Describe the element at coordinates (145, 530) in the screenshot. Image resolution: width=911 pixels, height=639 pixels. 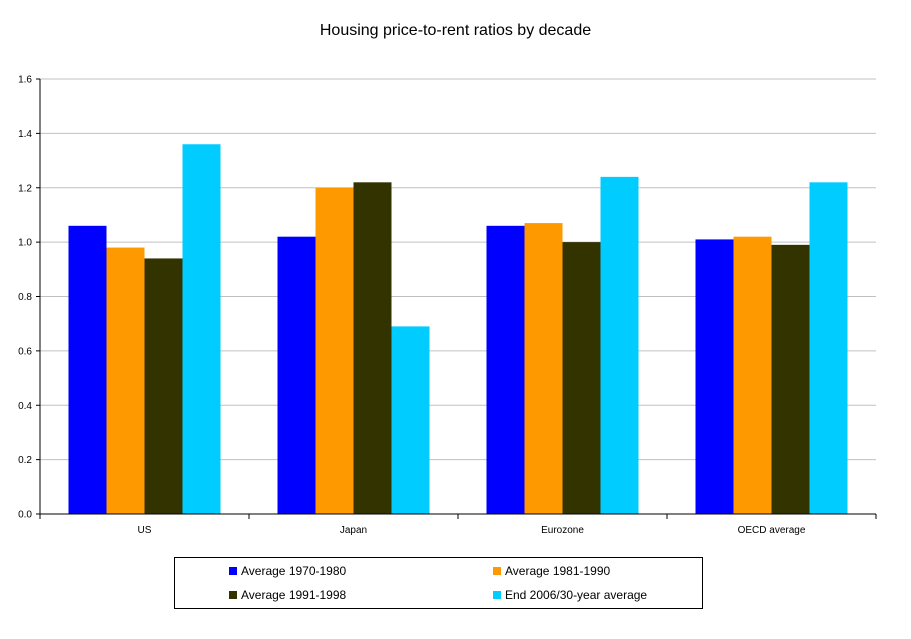
I see `category-label: US` at that location.